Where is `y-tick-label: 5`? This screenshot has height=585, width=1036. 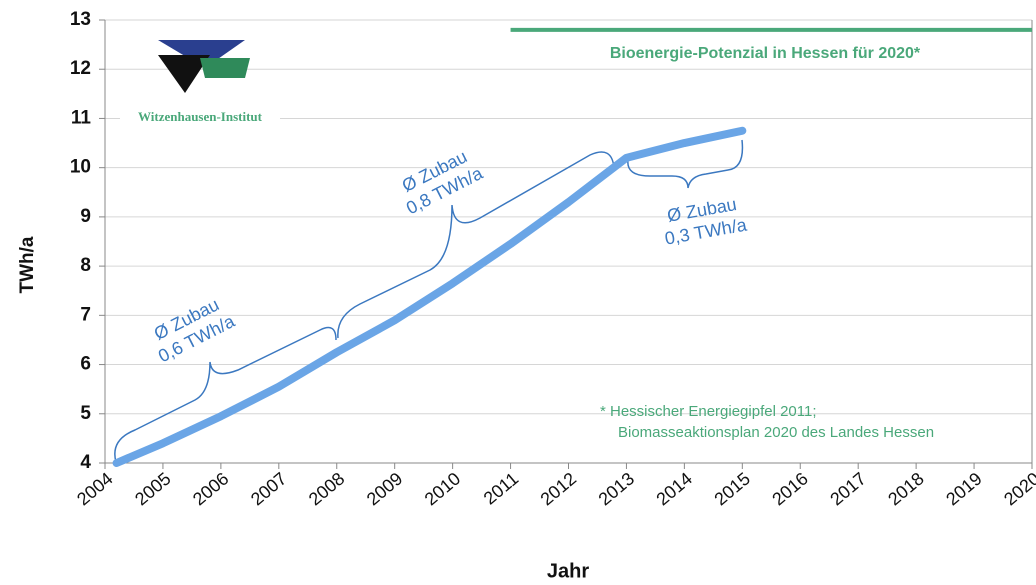
y-tick-label: 5 is located at coordinates (85, 413).